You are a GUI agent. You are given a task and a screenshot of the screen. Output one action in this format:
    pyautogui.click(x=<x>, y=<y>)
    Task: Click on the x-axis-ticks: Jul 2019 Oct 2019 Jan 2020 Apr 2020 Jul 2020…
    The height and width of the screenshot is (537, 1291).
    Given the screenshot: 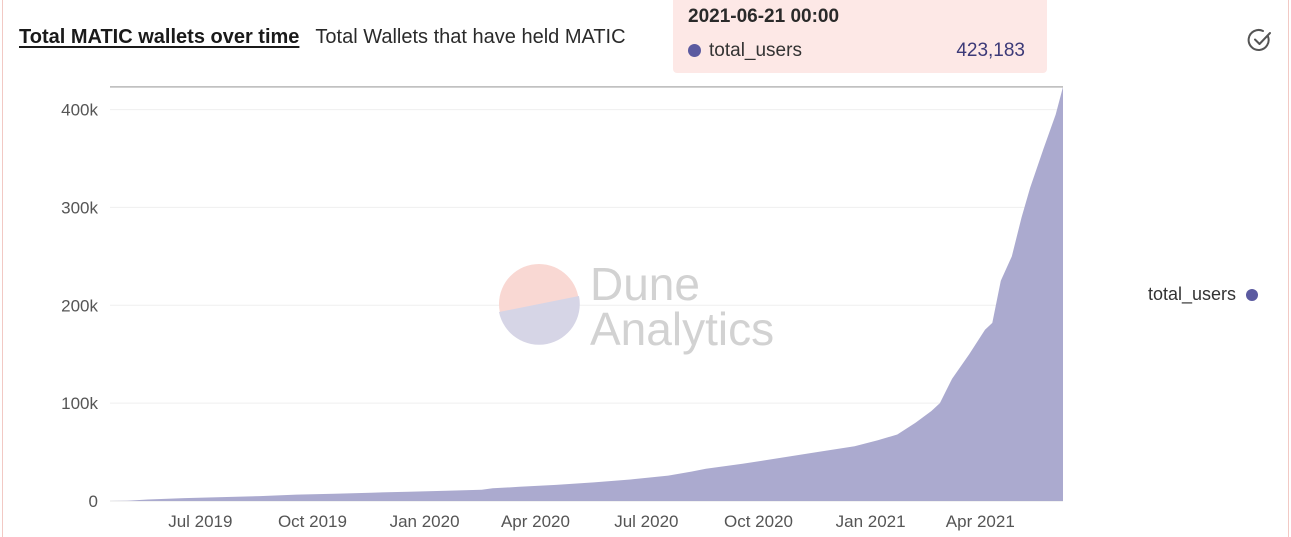 What is the action you would take?
    pyautogui.click(x=591, y=521)
    